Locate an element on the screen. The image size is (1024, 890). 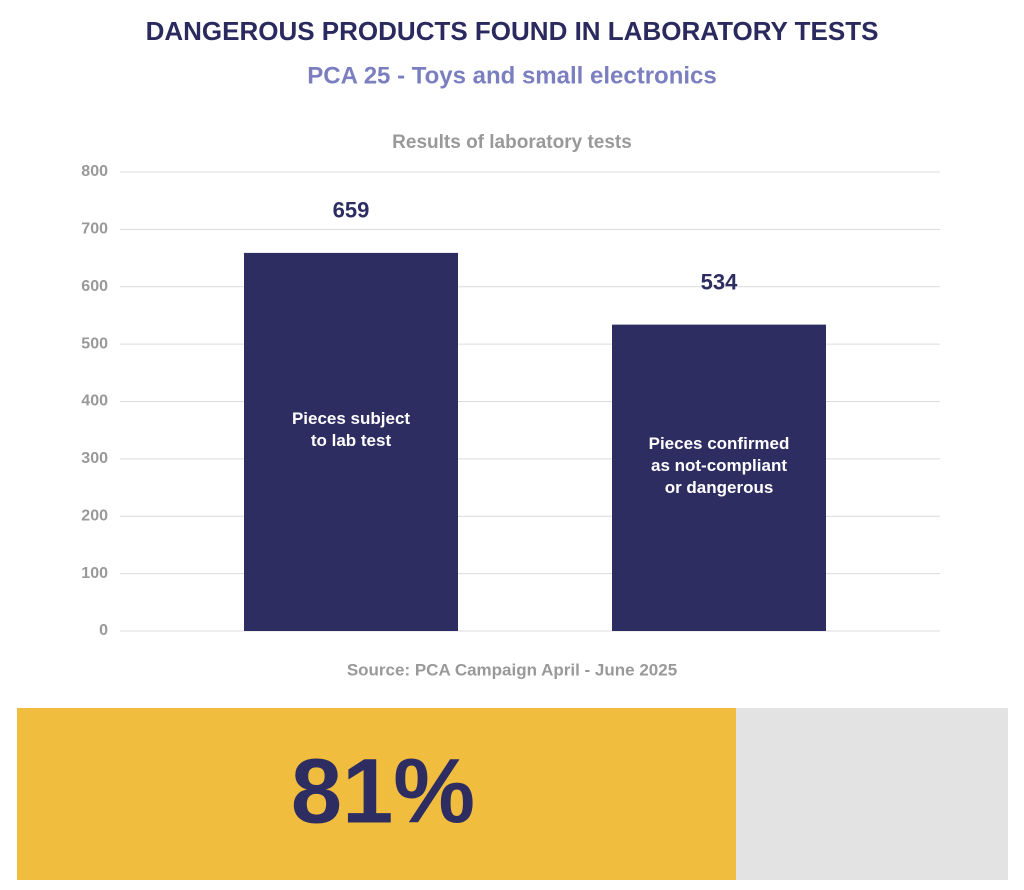
page-subtitle: PCA 25 - Toys and small electronics is located at coordinates (511, 75).